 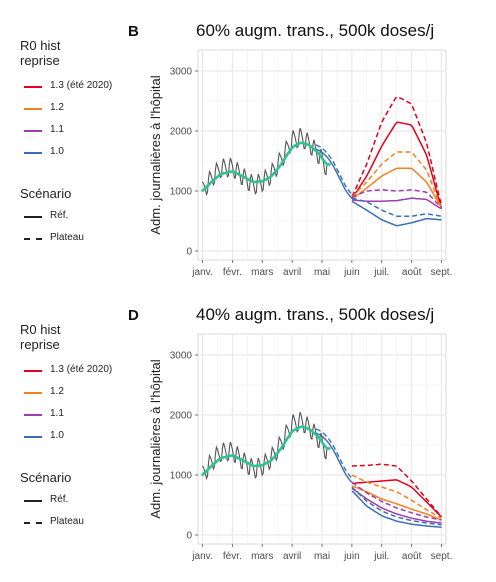 I want to click on panel-letter: D, so click(x=133, y=315).